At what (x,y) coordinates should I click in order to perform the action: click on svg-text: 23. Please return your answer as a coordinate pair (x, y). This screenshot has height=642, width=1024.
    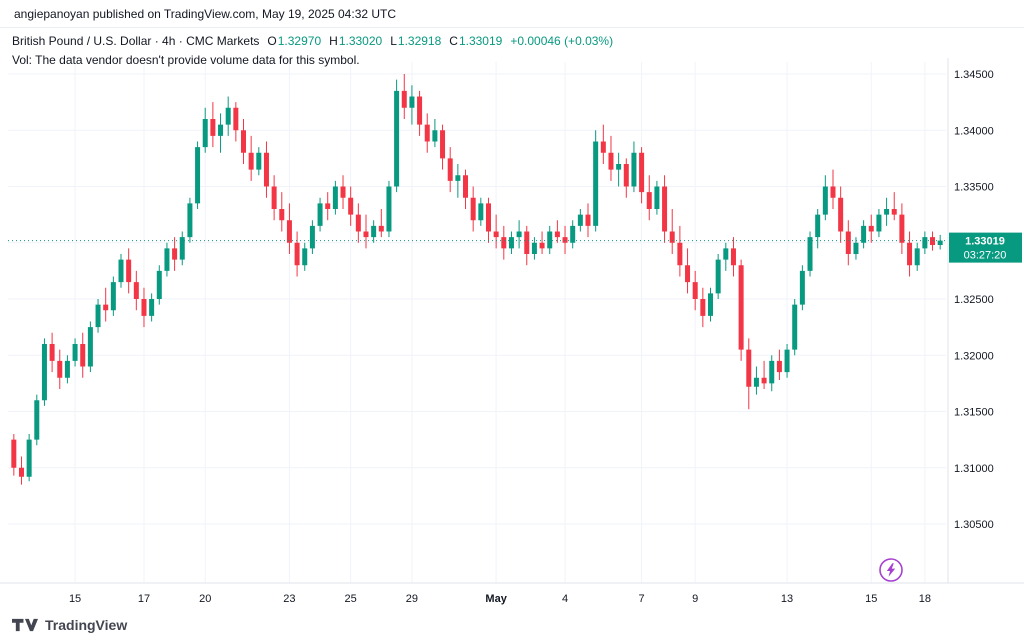
    Looking at the image, I should click on (289, 599).